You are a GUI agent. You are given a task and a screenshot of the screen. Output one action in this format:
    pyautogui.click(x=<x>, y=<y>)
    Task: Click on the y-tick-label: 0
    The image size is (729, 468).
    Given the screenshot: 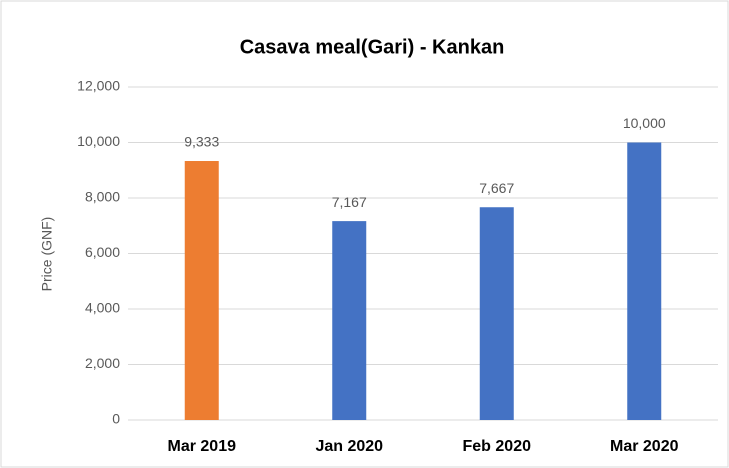 What is the action you would take?
    pyautogui.click(x=116, y=419)
    